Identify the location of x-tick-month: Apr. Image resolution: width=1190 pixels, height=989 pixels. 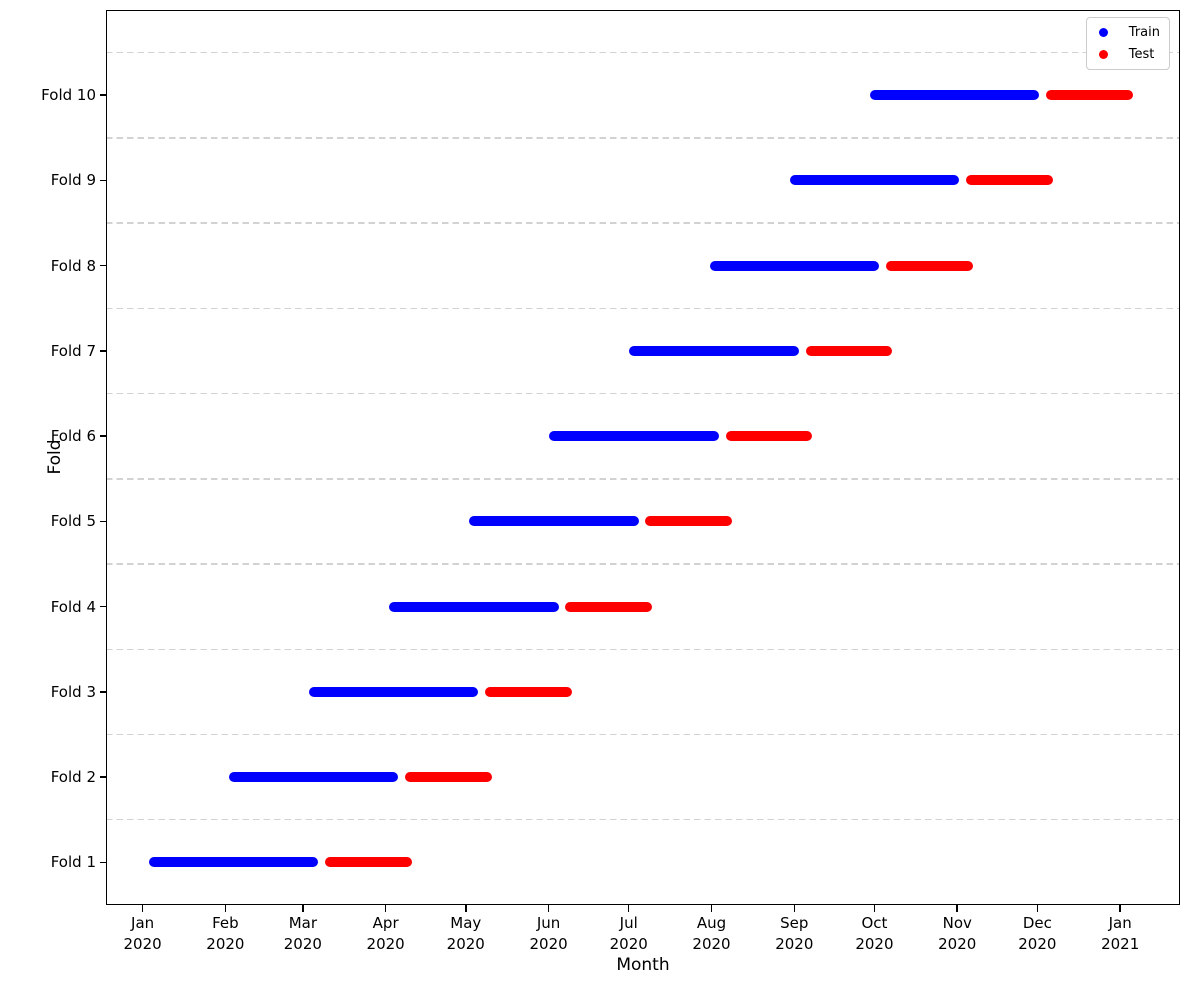
(385, 923).